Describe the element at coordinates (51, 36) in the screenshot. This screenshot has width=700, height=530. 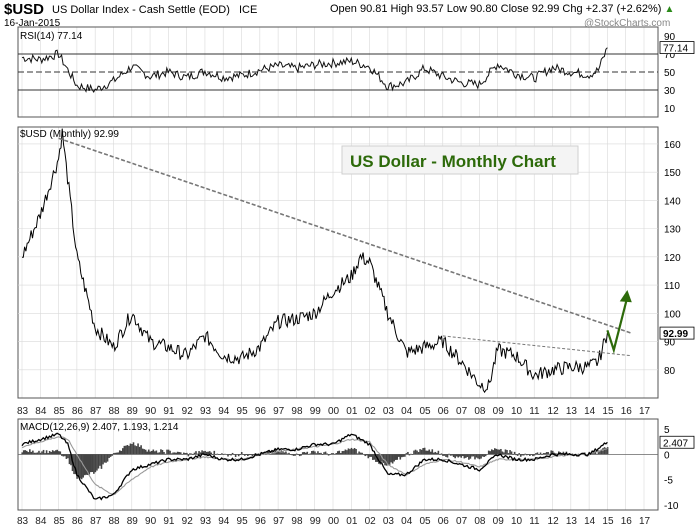
I see `rsi-title: RSI(14) 77.14` at that location.